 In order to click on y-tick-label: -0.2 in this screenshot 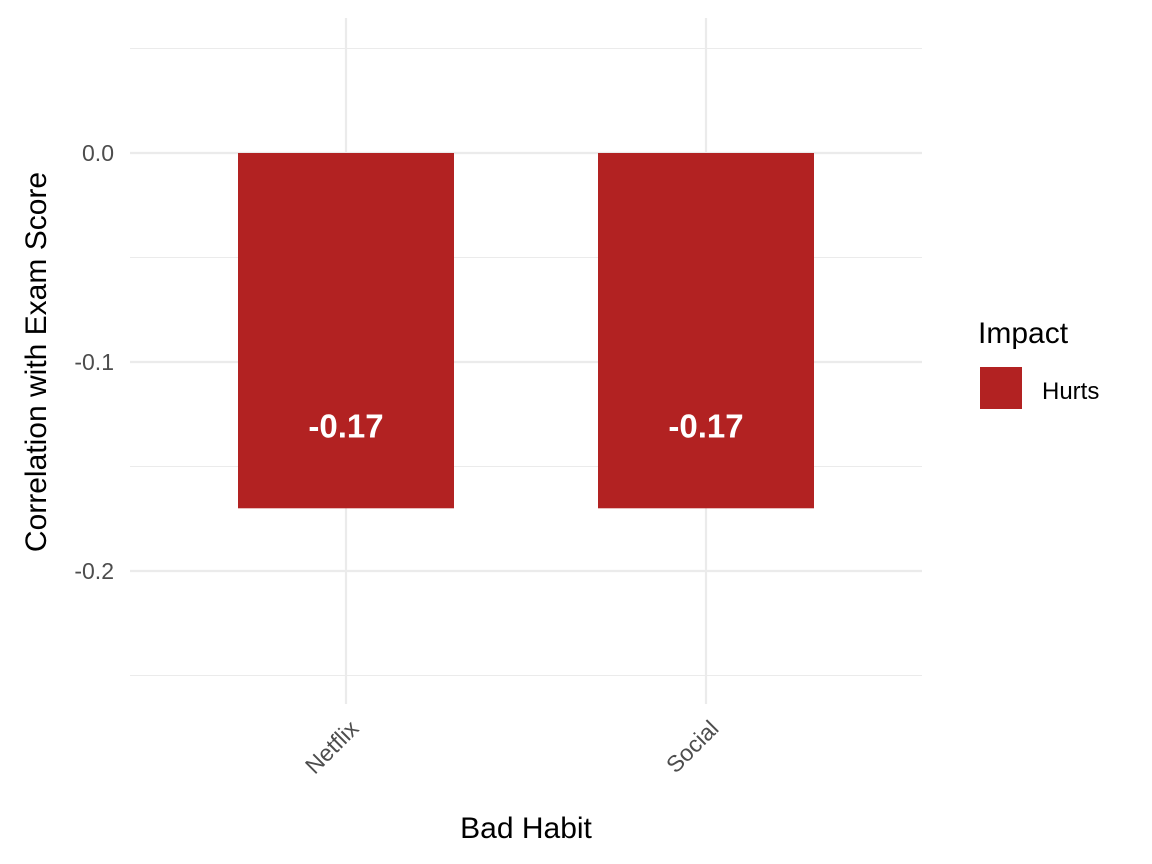, I will do `click(94, 571)`.